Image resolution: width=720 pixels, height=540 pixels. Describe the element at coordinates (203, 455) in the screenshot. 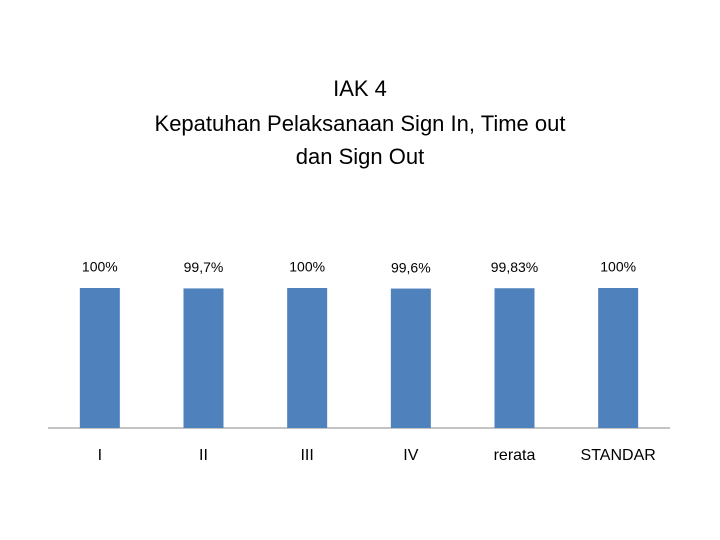

I see `x-tick-label: II` at that location.